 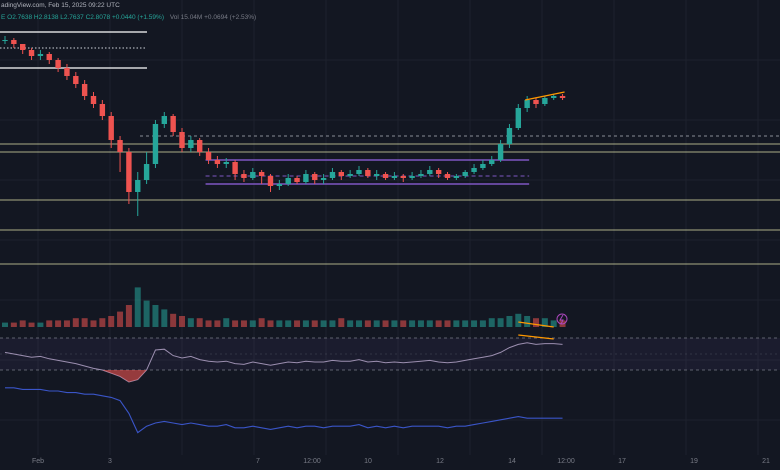 What do you see at coordinates (401, 461) in the screenshot?
I see `x-axis: Feb 3 7 12:00 10 12 14 12:00 17 19 21` at bounding box center [401, 461].